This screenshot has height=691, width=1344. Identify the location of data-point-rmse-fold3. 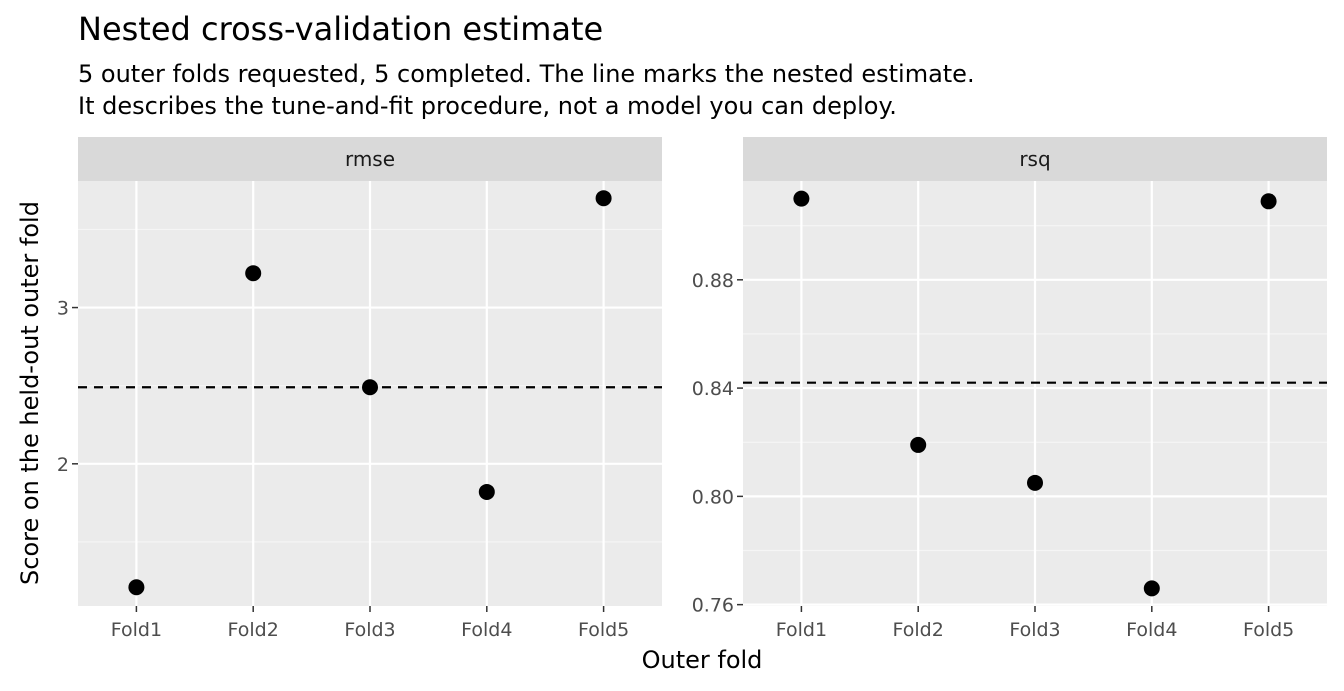
(370, 387).